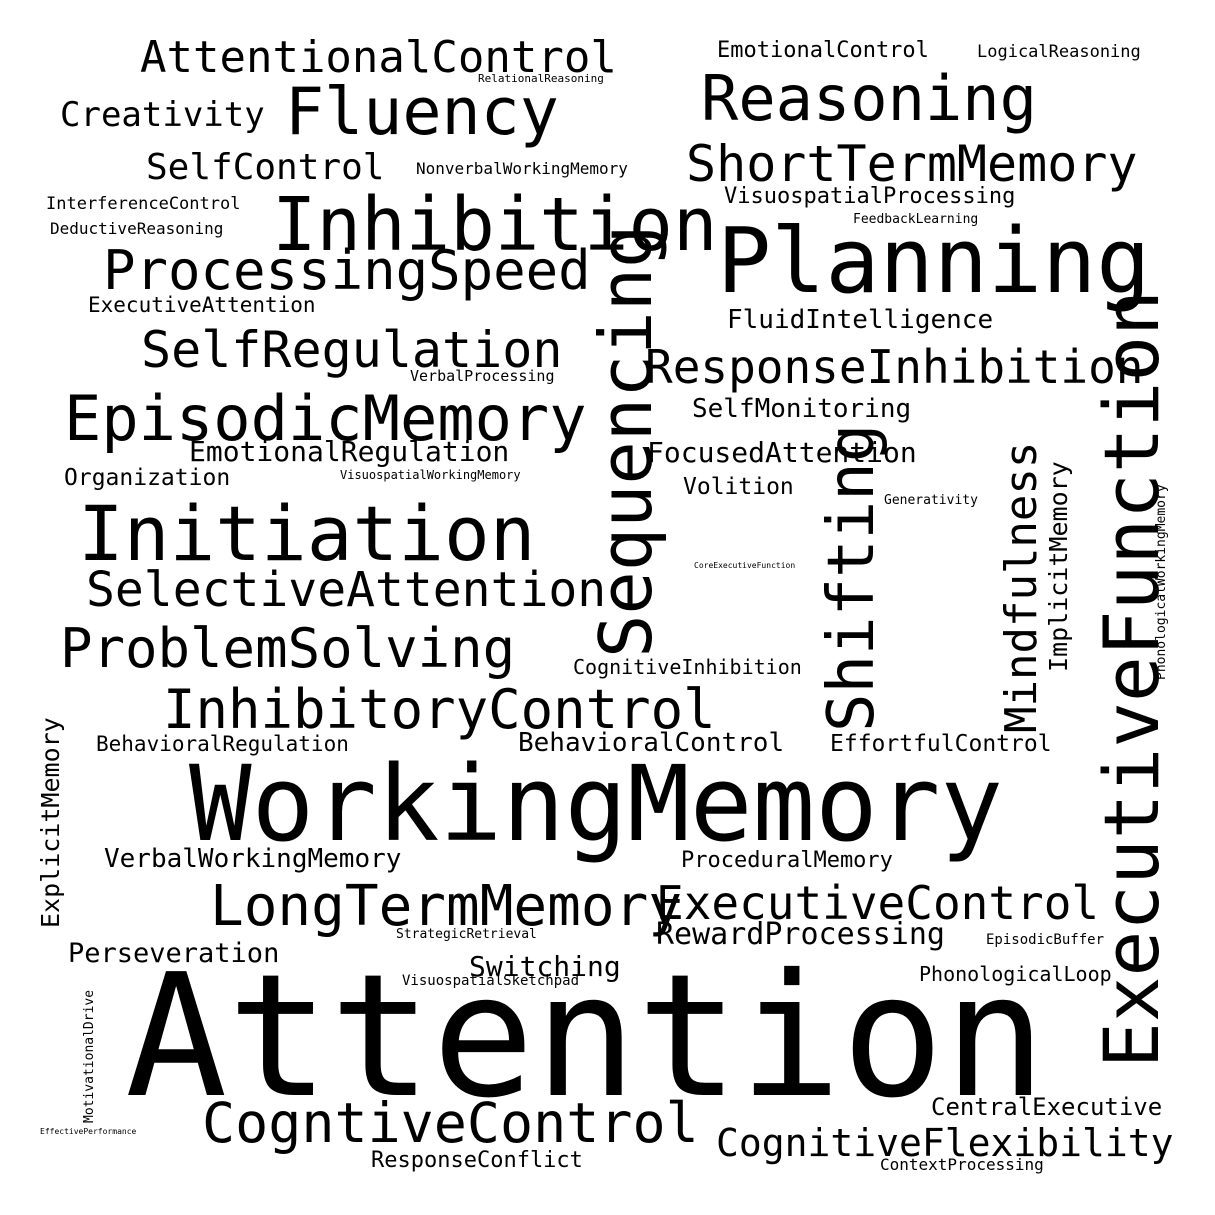 The width and height of the screenshot is (1215, 1215). I want to click on word-self-control: SelfControl, so click(265, 167).